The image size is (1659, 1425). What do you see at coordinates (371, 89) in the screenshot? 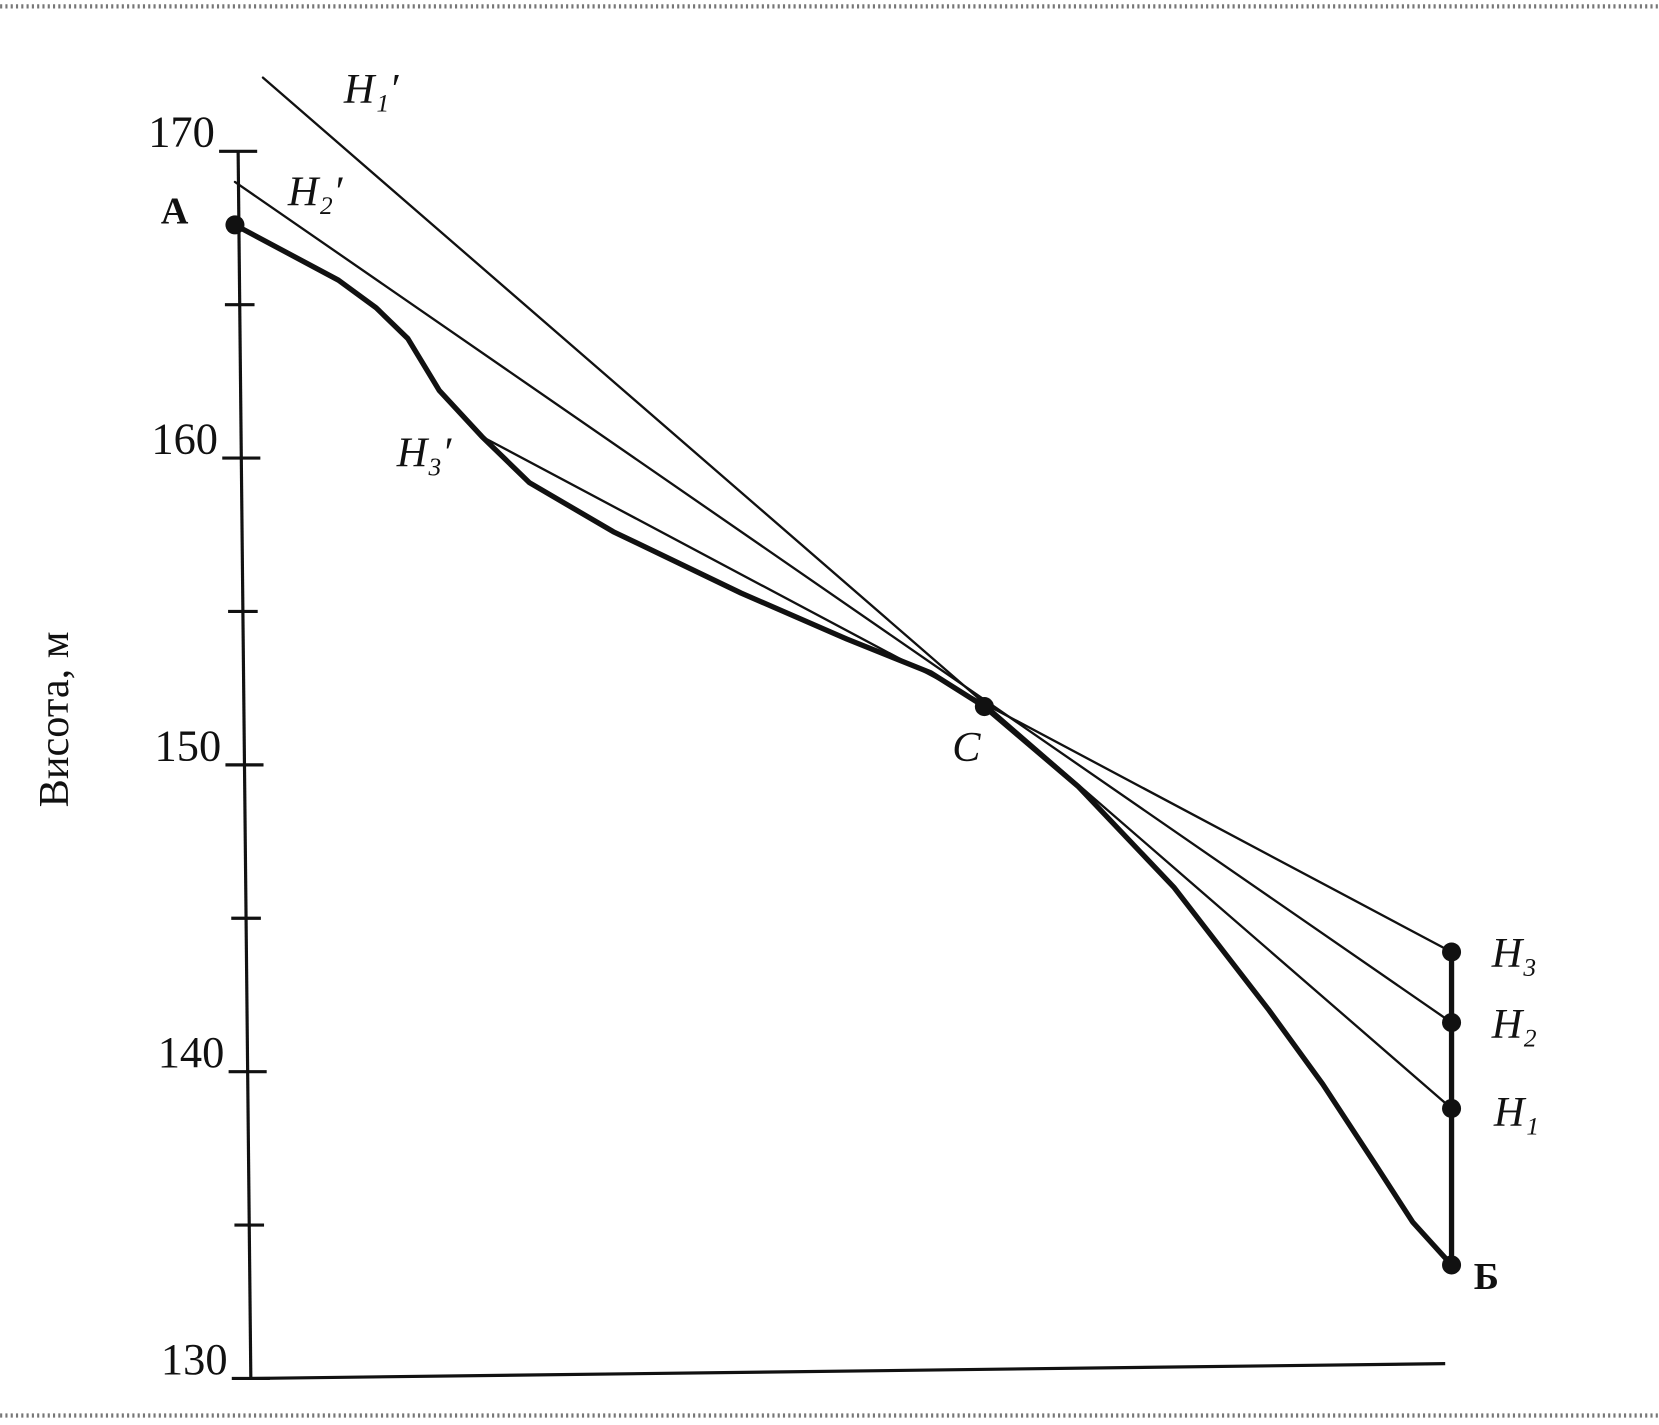
I see `point-label: H₁′` at bounding box center [371, 89].